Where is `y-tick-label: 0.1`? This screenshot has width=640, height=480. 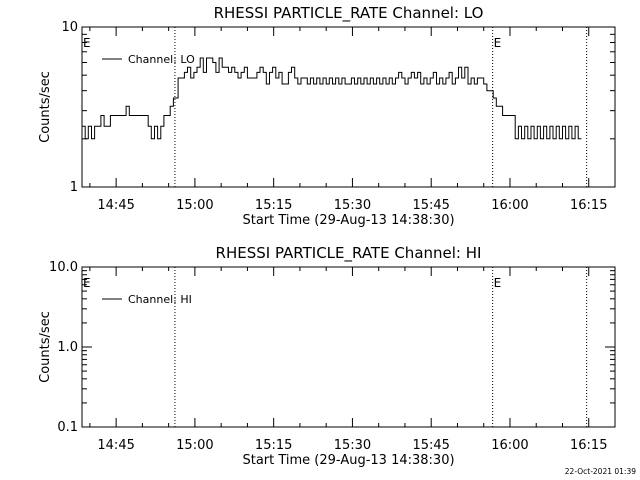
y-tick-label: 0.1 is located at coordinates (67, 427).